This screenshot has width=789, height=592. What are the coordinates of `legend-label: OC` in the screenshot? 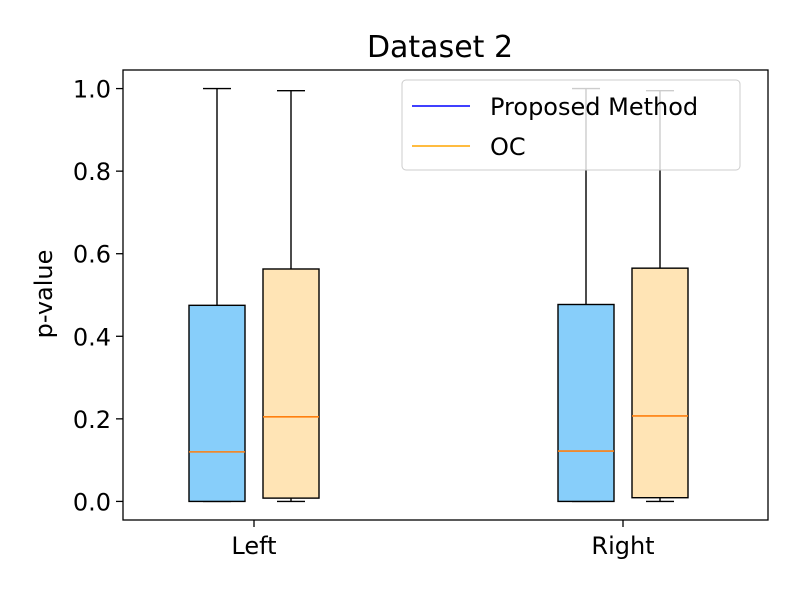 It's located at (508, 147).